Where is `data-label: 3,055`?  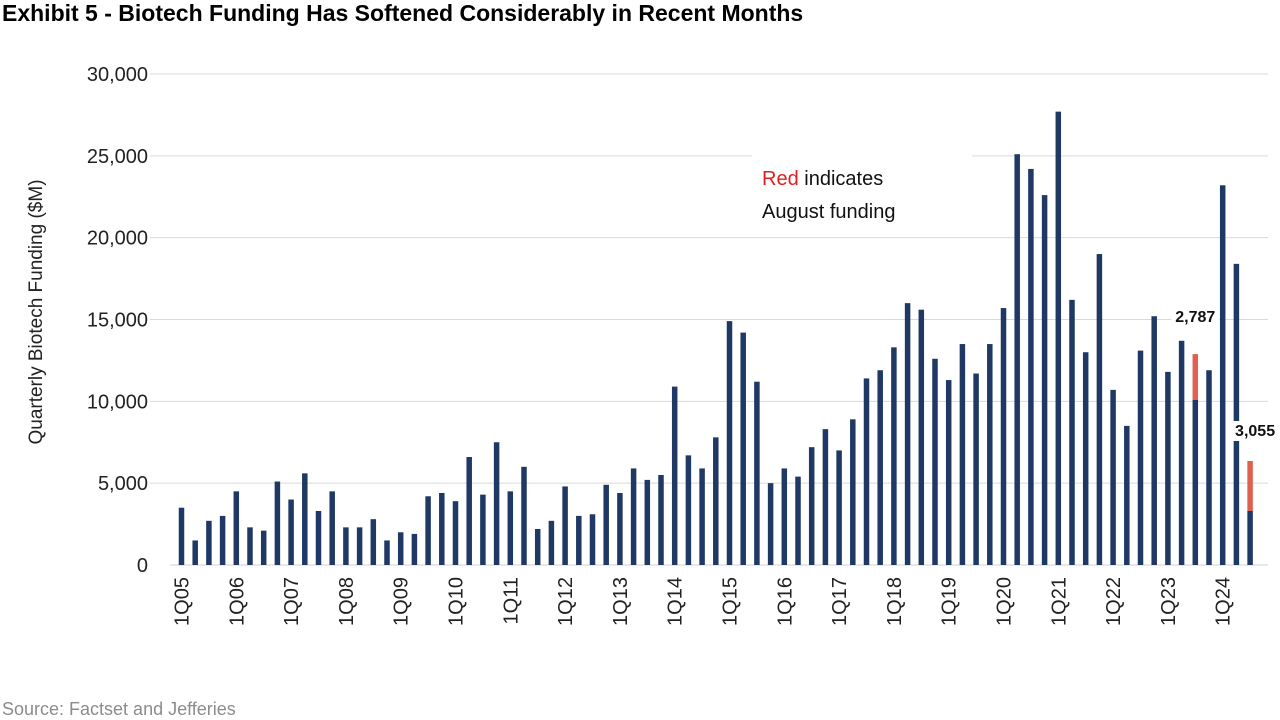 data-label: 3,055 is located at coordinates (1255, 431).